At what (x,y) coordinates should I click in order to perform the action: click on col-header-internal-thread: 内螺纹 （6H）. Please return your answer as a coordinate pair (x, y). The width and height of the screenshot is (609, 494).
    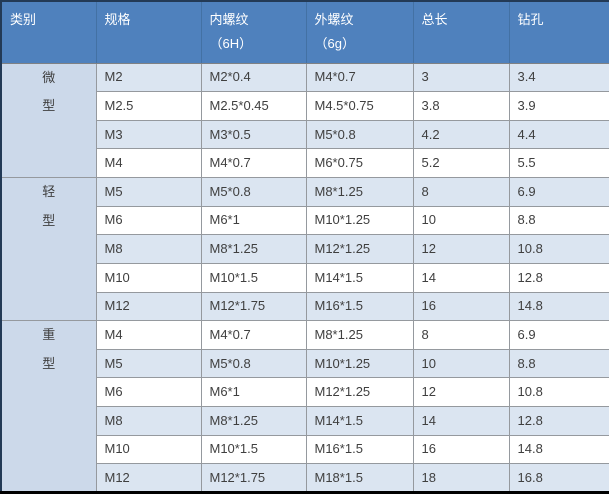
    Looking at the image, I should click on (254, 32).